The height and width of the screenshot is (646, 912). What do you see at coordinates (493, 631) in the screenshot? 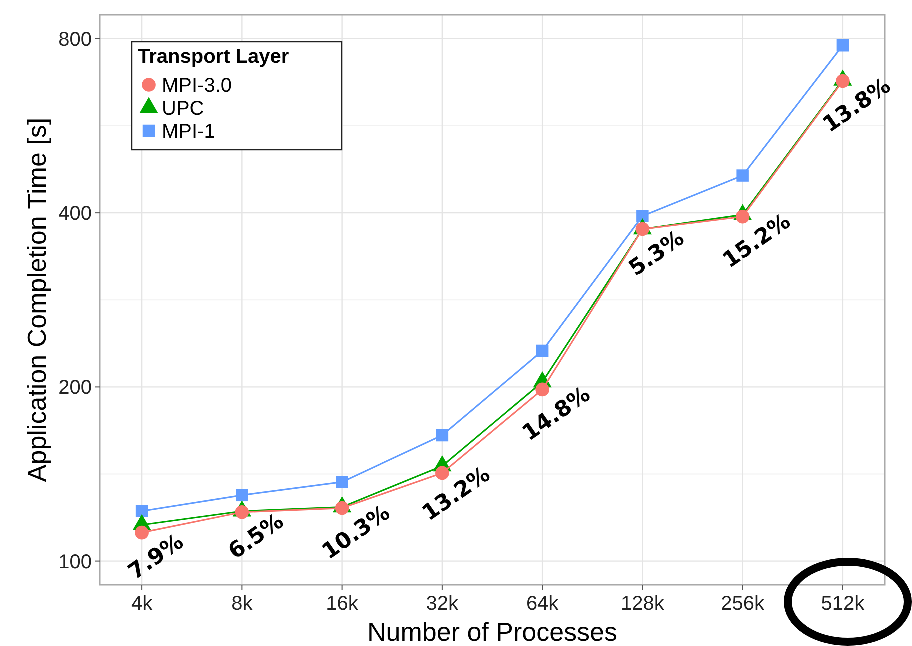
I see `x-axis-title: Number of Processes` at bounding box center [493, 631].